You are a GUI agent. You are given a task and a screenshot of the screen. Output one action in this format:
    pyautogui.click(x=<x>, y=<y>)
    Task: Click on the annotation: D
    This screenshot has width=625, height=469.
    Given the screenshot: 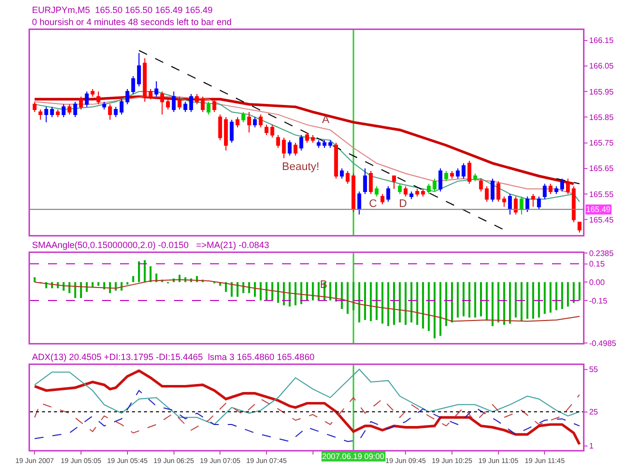 What is the action you would take?
    pyautogui.click(x=403, y=204)
    